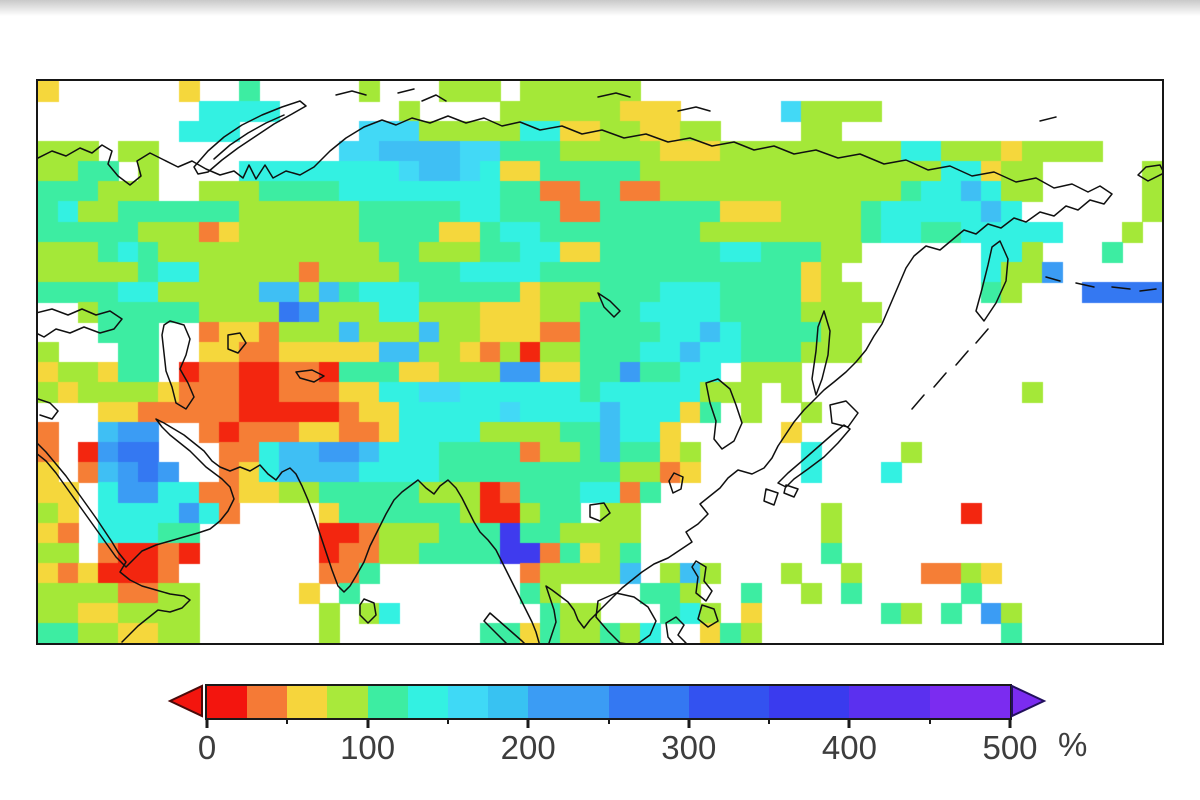  I want to click on colorbar-unit-label: %, so click(1073, 744).